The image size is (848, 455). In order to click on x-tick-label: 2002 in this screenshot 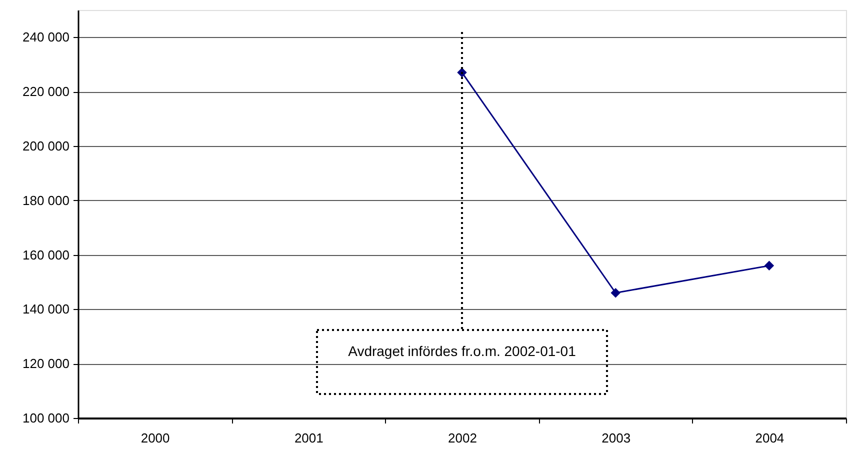, I will do `click(462, 438)`.